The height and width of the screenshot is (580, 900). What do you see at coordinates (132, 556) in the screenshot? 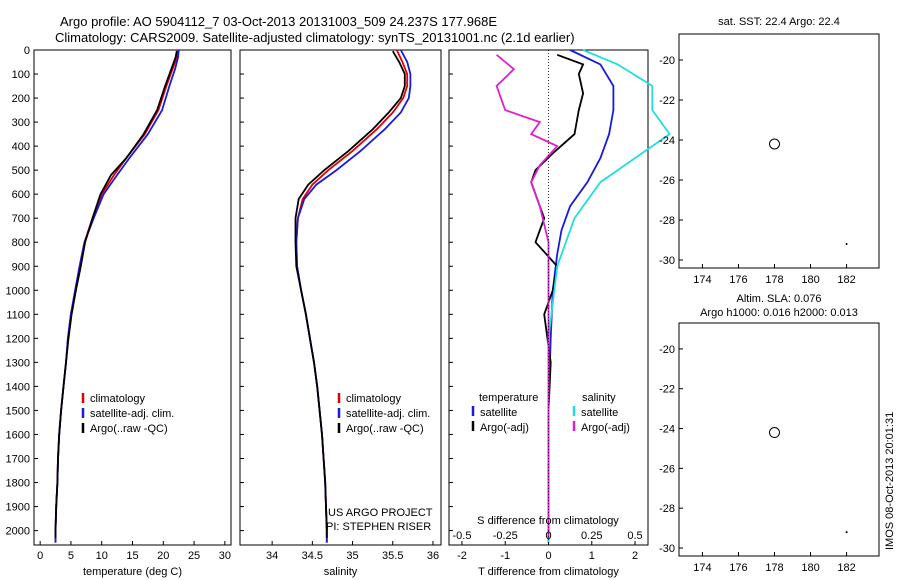
I see `x-tick-label: 15` at bounding box center [132, 556].